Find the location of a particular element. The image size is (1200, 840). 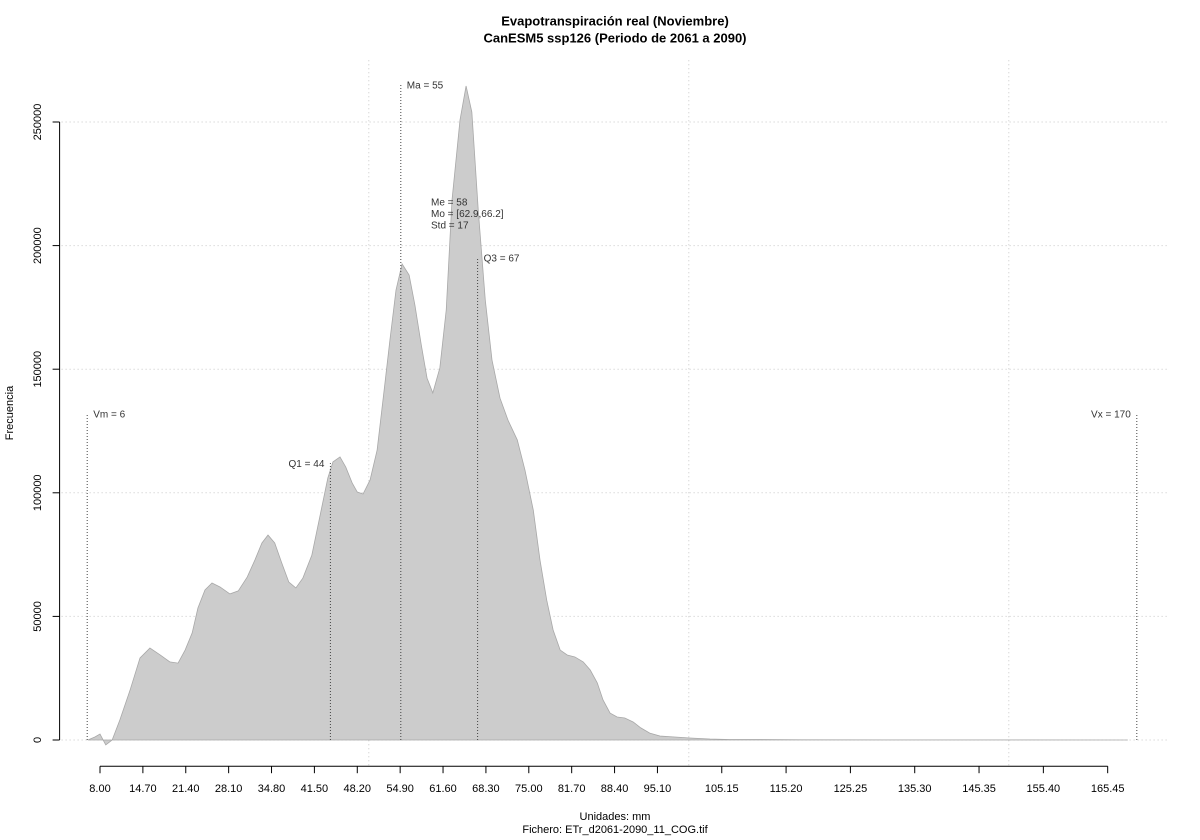

x-tick-label: 8.00 is located at coordinates (99, 789).